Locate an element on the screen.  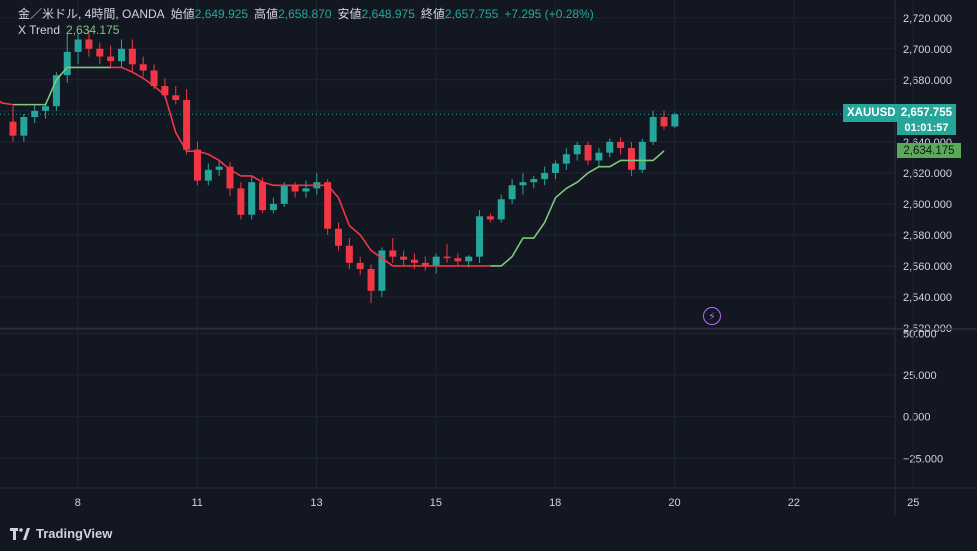
open-value: 2,649.925 is located at coordinates (221, 14).